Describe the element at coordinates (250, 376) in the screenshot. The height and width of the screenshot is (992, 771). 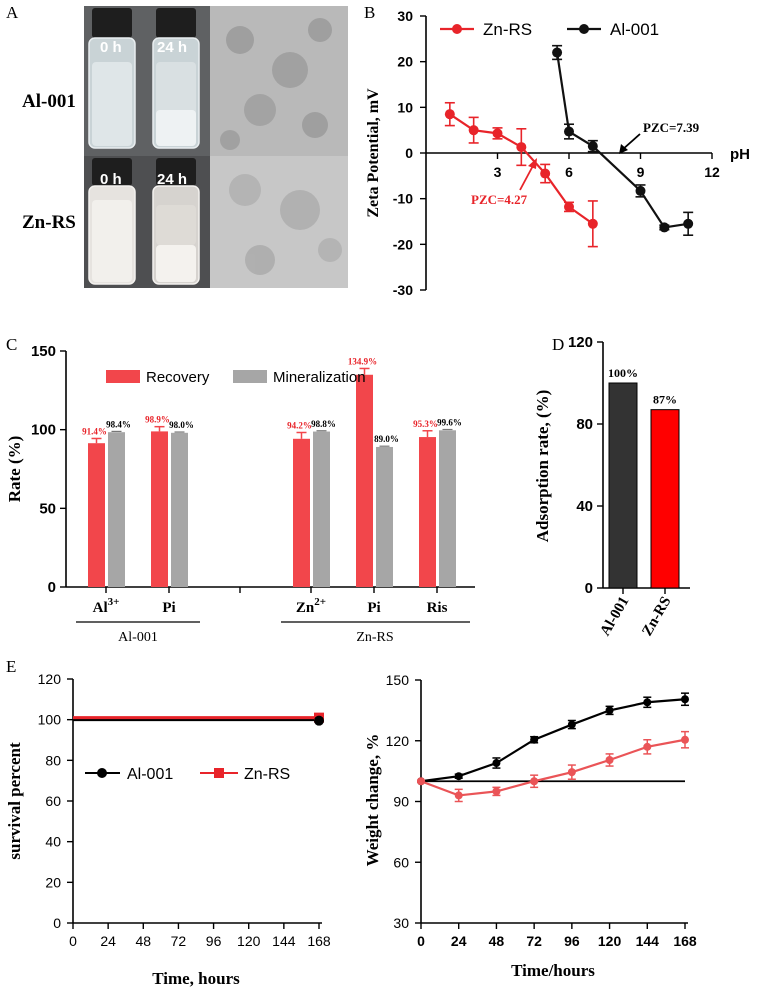
I see `legend-swatch-mineralization` at that location.